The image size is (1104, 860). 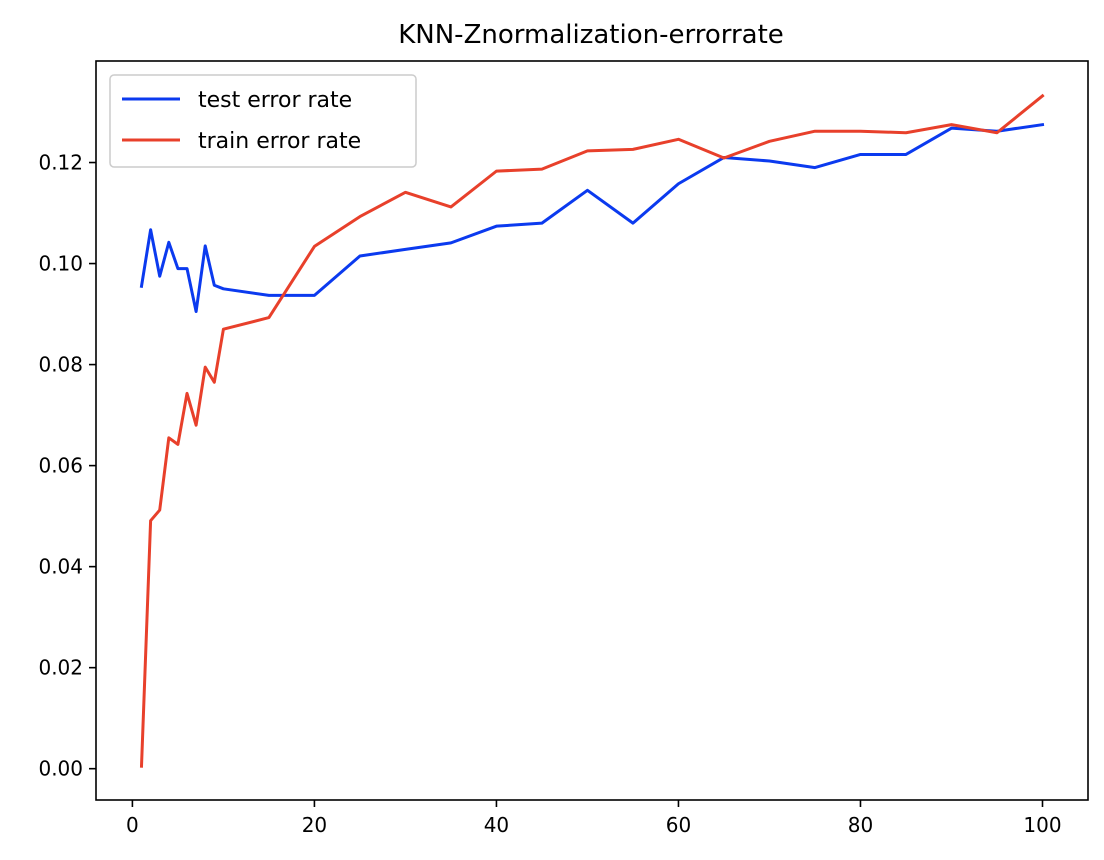 What do you see at coordinates (60, 264) in the screenshot?
I see `y-tick-label: 0.10` at bounding box center [60, 264].